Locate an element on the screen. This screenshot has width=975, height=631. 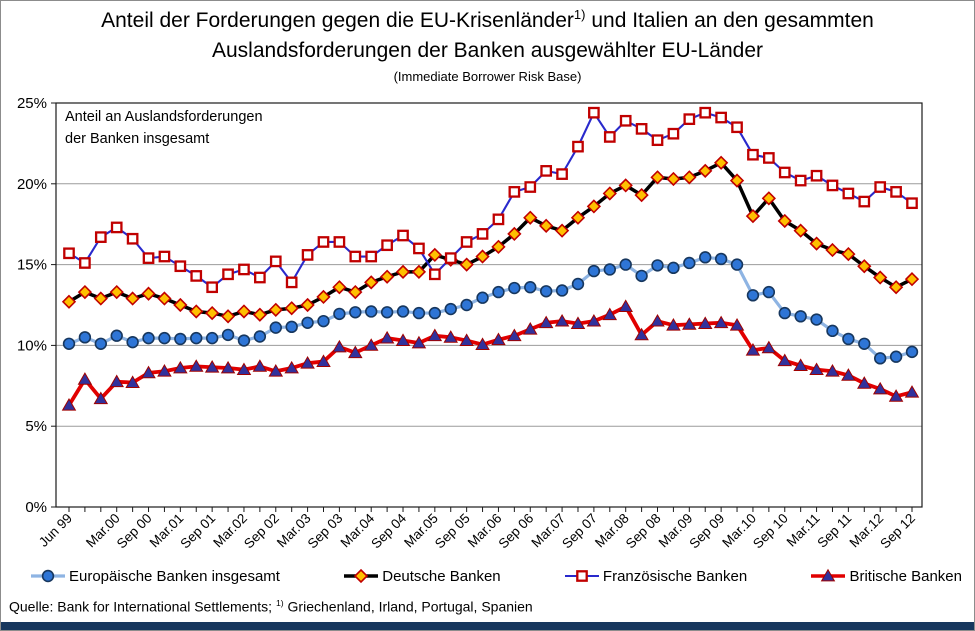
svg-text: Sep 05 is located at coordinates (452, 531).